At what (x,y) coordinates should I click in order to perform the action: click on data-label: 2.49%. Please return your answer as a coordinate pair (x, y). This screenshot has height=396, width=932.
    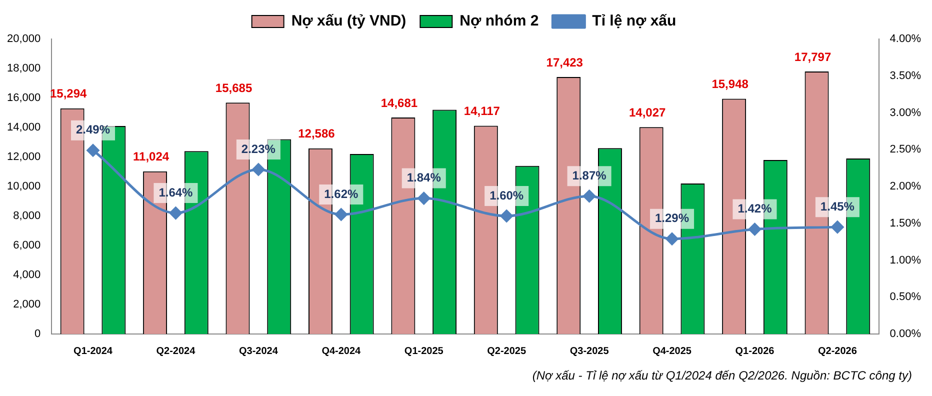
    Looking at the image, I should click on (93, 129).